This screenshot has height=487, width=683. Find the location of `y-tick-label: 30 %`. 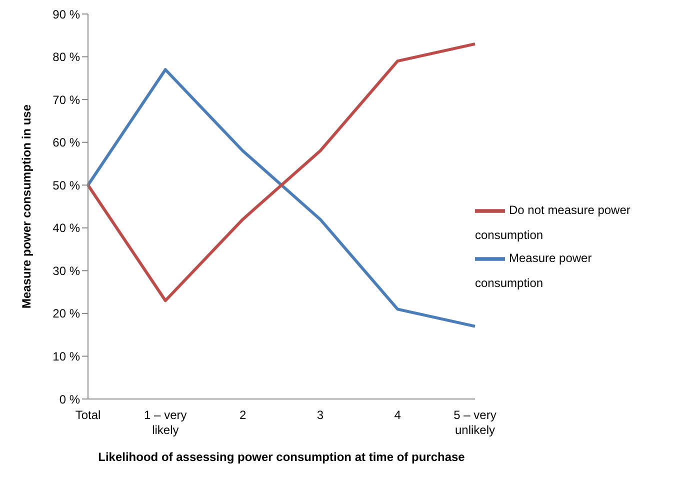

y-tick-label: 30 % is located at coordinates (66, 271).